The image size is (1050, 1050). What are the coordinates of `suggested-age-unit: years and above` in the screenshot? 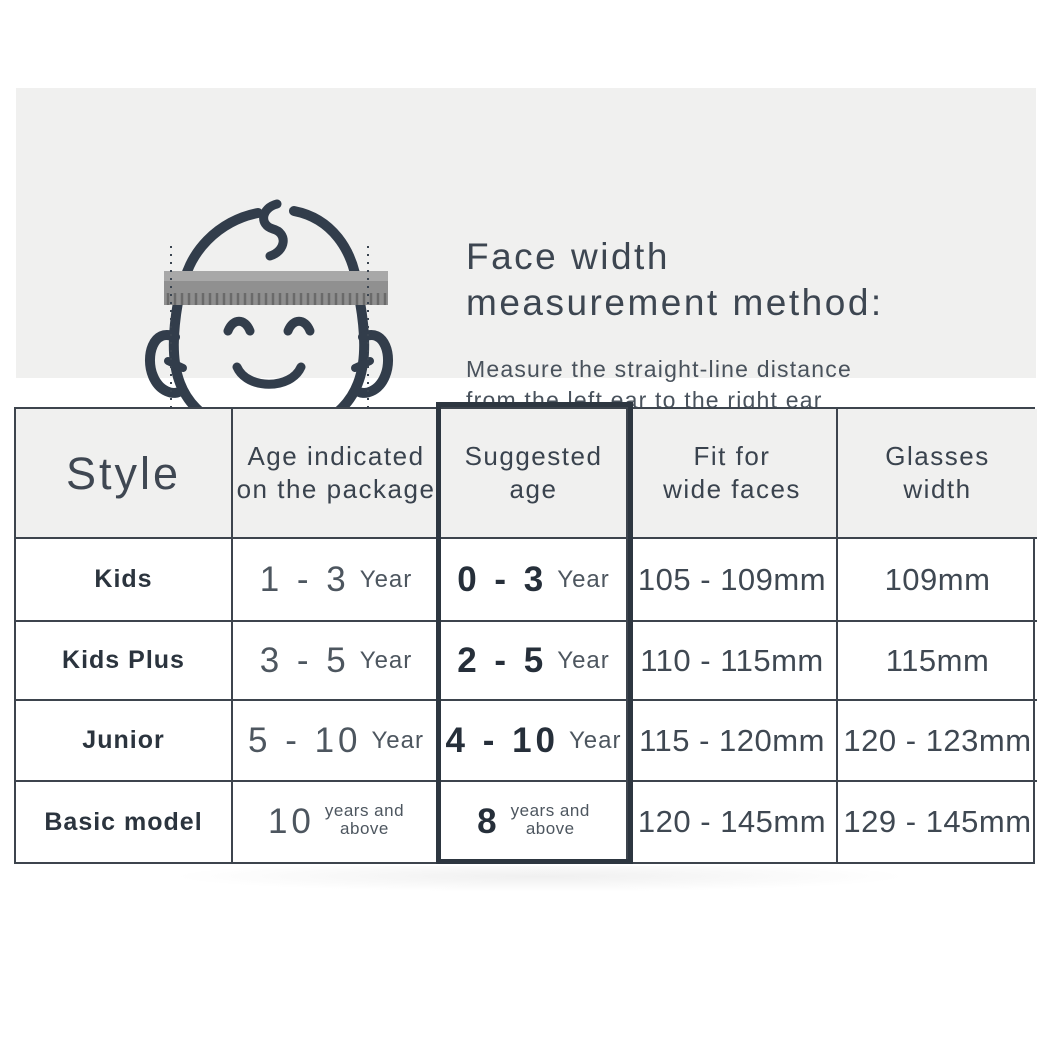 It's located at (550, 820).